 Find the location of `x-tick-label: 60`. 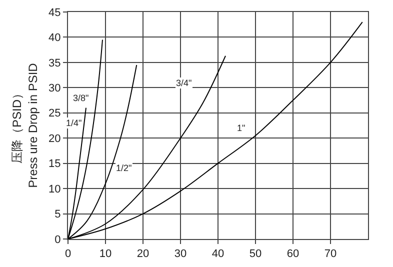

x-tick-label: 60 is located at coordinates (293, 254).